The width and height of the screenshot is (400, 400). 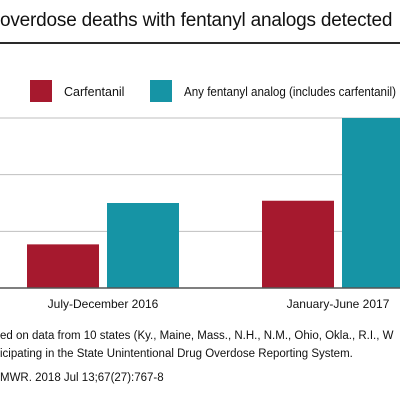 I want to click on title-divider, so click(x=200, y=43).